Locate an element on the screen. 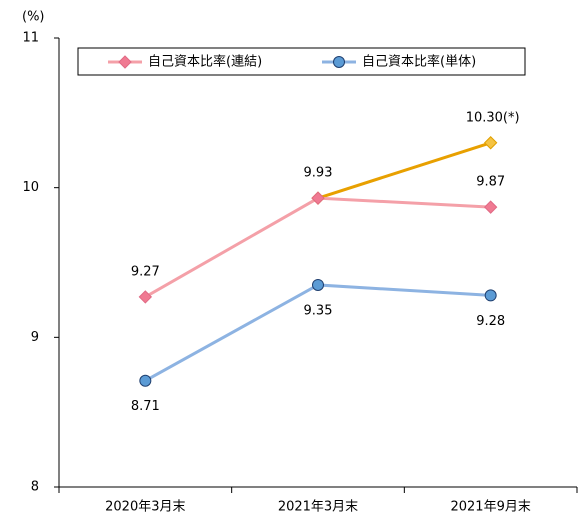 The width and height of the screenshot is (579, 518). data-label: 8.71 is located at coordinates (145, 406).